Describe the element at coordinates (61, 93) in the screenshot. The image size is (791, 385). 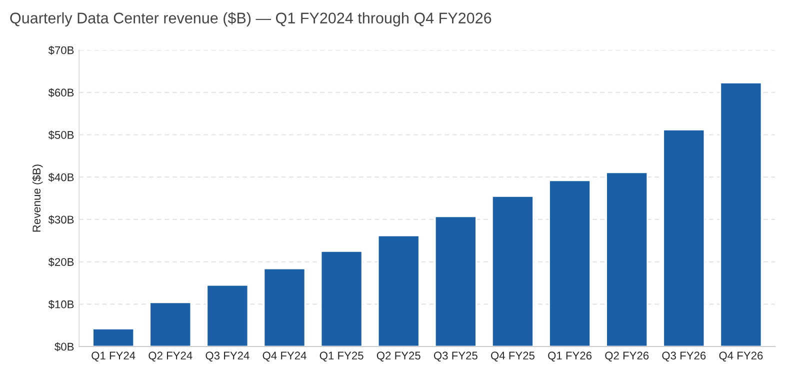
I see `y-tick-label: $60B` at that location.